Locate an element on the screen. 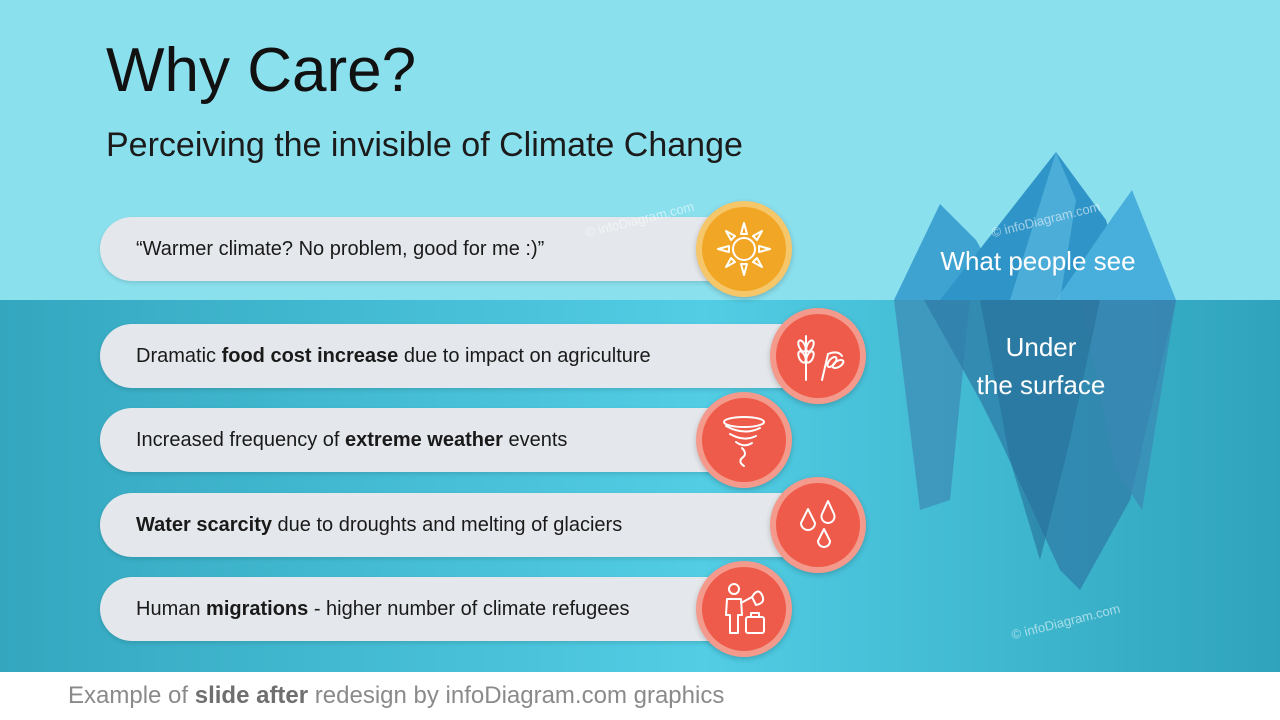 This screenshot has height=720, width=1280. iceberg-peak-highlight is located at coordinates (1043, 226).